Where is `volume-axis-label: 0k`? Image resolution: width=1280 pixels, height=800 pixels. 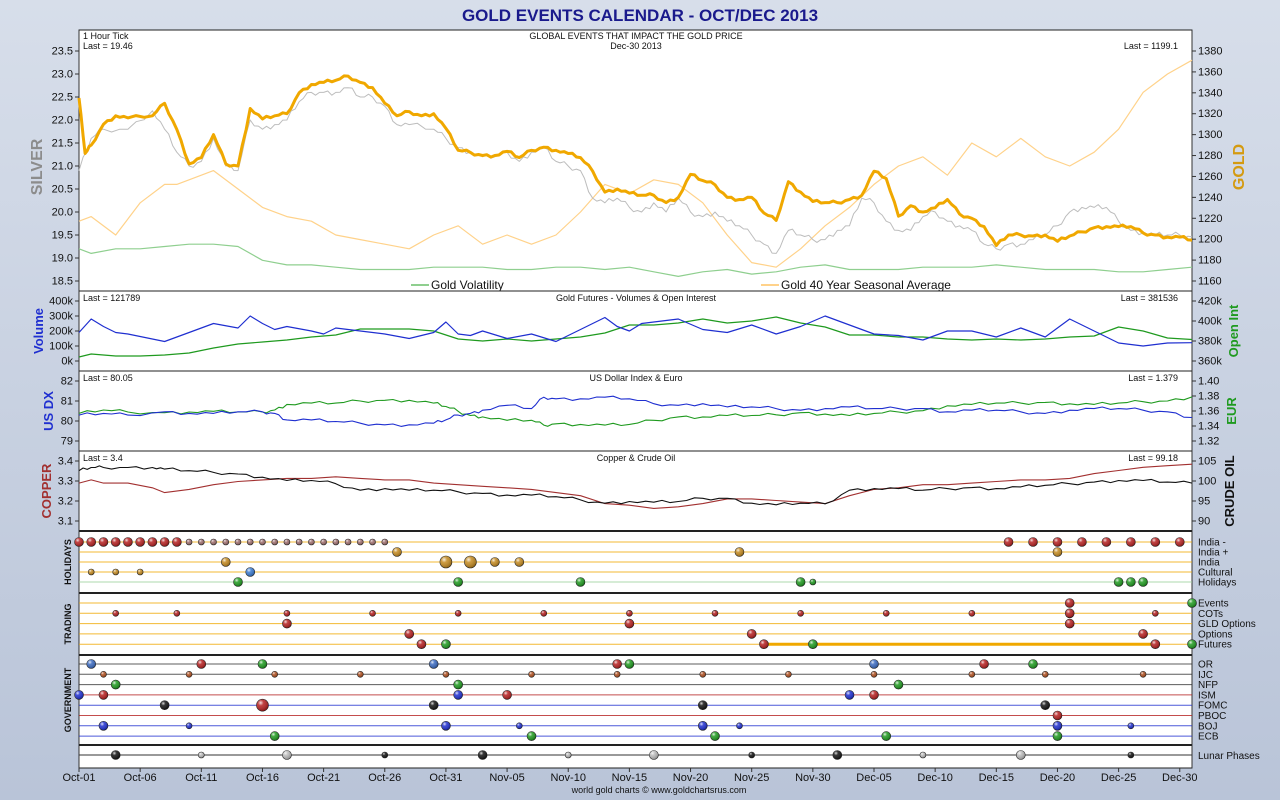
volume-axis-label: 0k is located at coordinates (67, 362).